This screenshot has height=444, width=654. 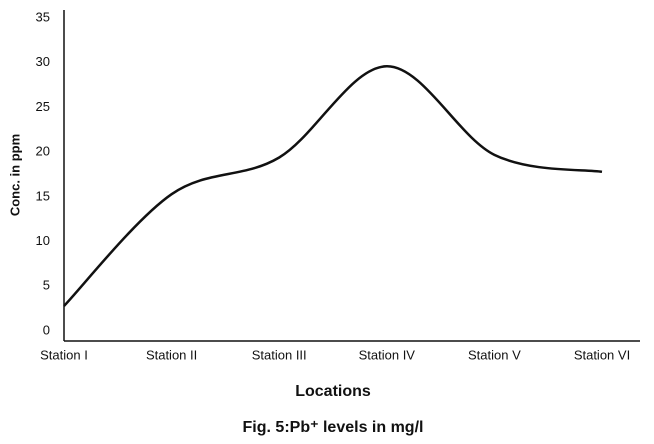 What do you see at coordinates (43, 61) in the screenshot?
I see `y-tick-label: 30` at bounding box center [43, 61].